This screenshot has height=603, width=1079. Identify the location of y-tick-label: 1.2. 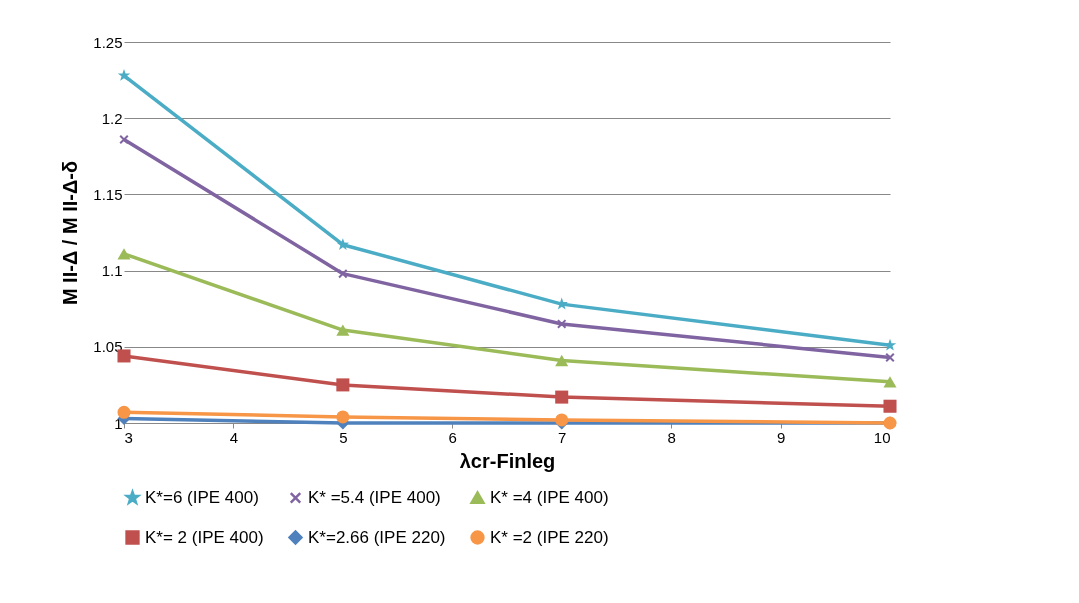
(112, 118).